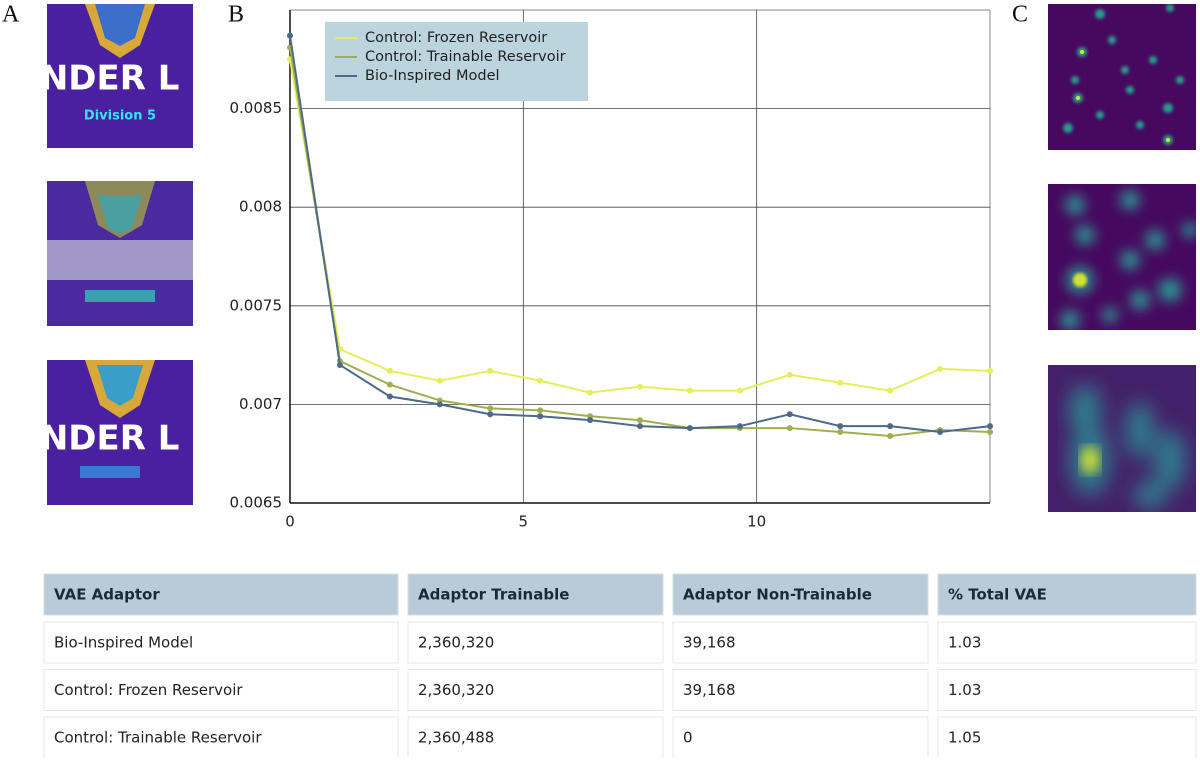 The image size is (1200, 761). I want to click on legend-label: Control: Trainable Reservoir, so click(465, 57).